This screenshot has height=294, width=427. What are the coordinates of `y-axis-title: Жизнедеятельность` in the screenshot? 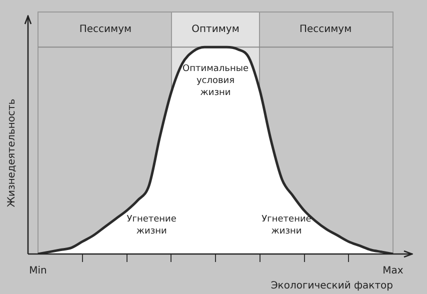 It's located at (12, 153).